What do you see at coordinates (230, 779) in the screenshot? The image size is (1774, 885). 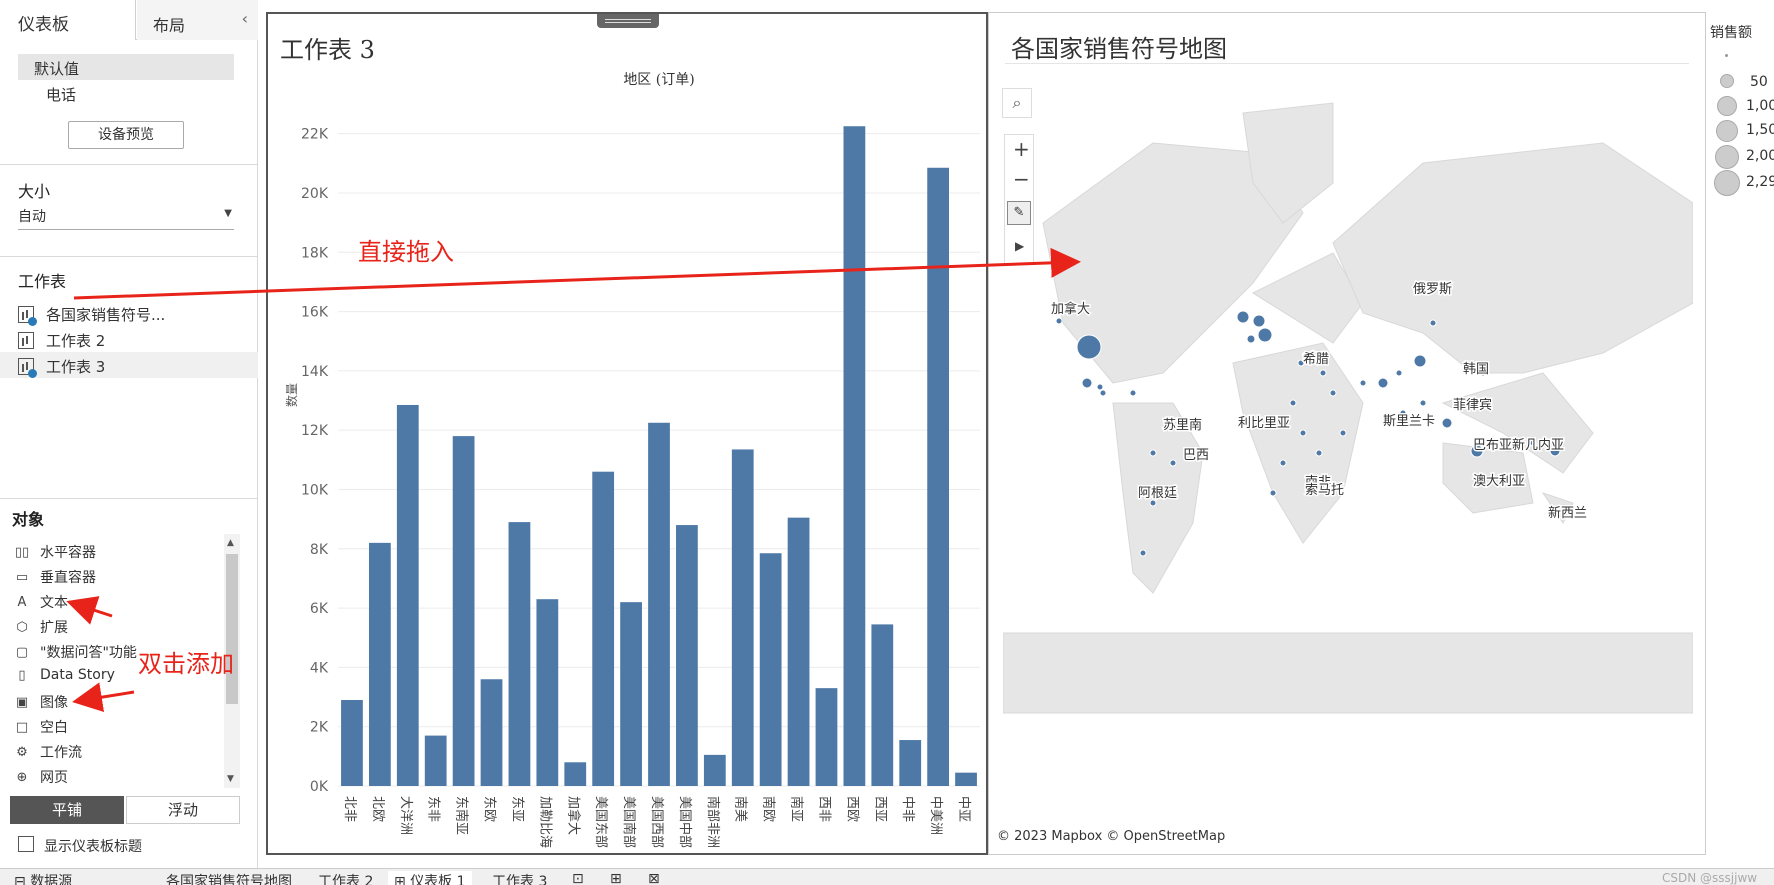 I see `scroll-down-icon: ▼` at bounding box center [230, 779].